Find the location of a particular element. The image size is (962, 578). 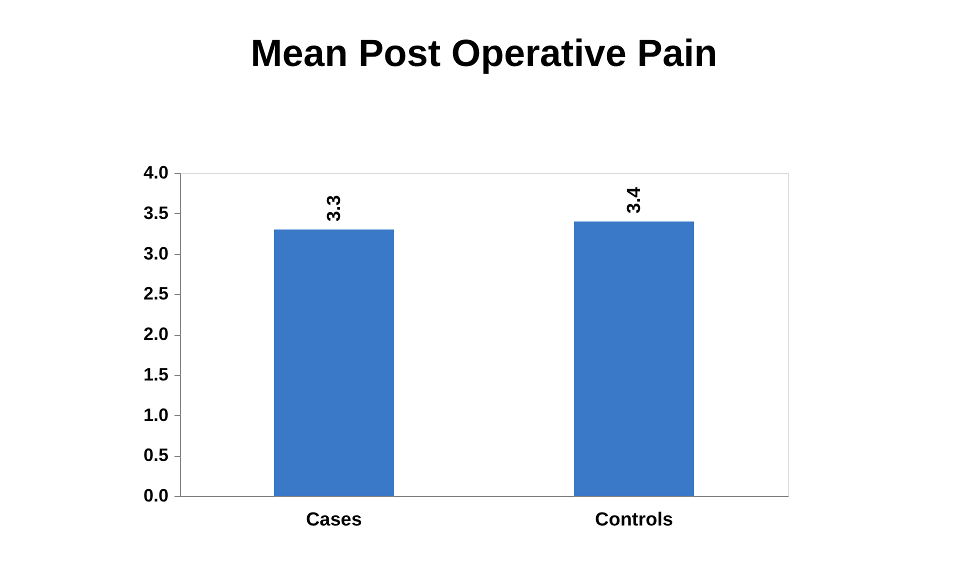

y-tick-label: 2.5 is located at coordinates (155, 294).